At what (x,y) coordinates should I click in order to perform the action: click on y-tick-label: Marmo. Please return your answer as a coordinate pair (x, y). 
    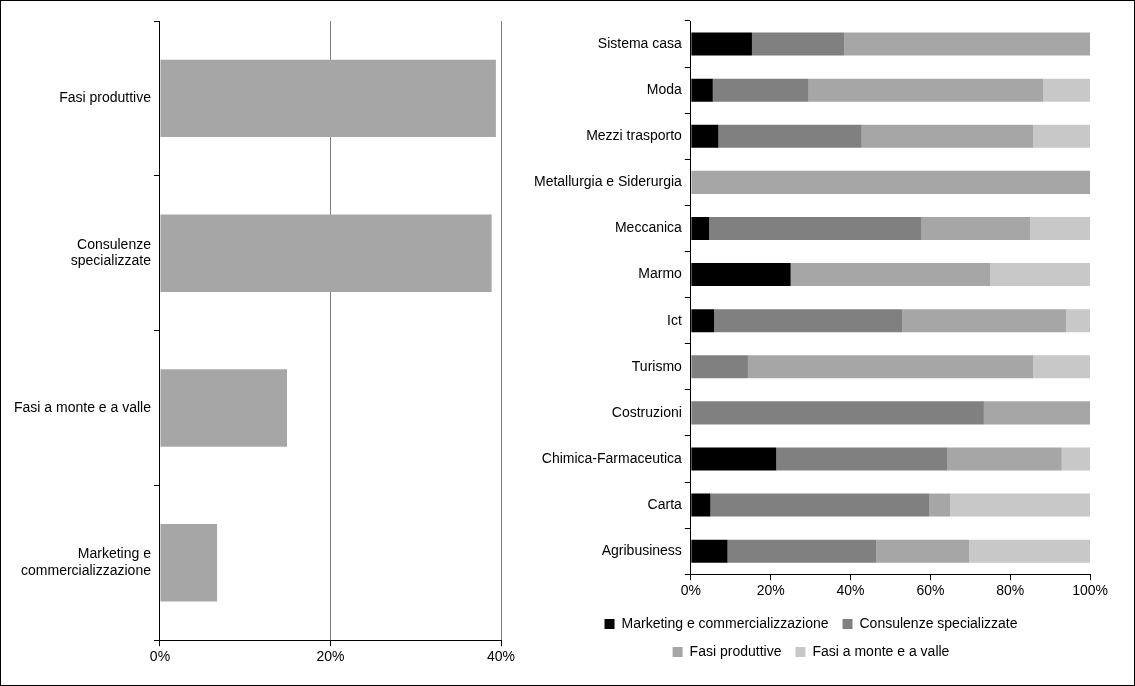
    Looking at the image, I should click on (660, 273).